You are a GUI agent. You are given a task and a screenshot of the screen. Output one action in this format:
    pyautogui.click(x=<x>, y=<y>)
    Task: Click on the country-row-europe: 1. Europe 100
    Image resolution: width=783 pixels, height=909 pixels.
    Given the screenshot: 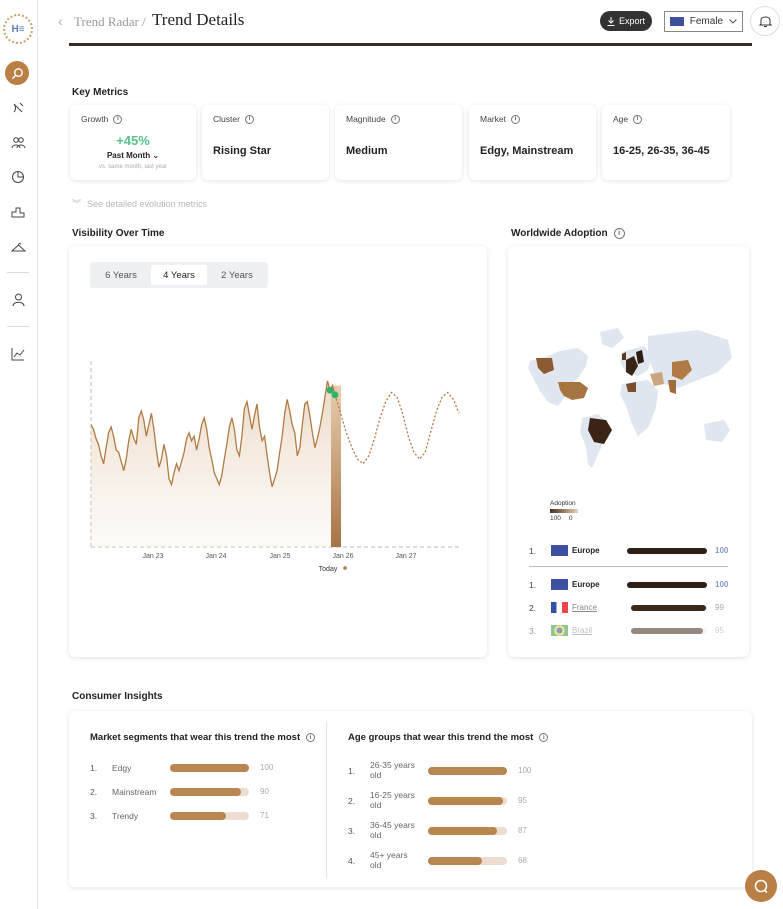 What is the action you would take?
    pyautogui.click(x=628, y=584)
    